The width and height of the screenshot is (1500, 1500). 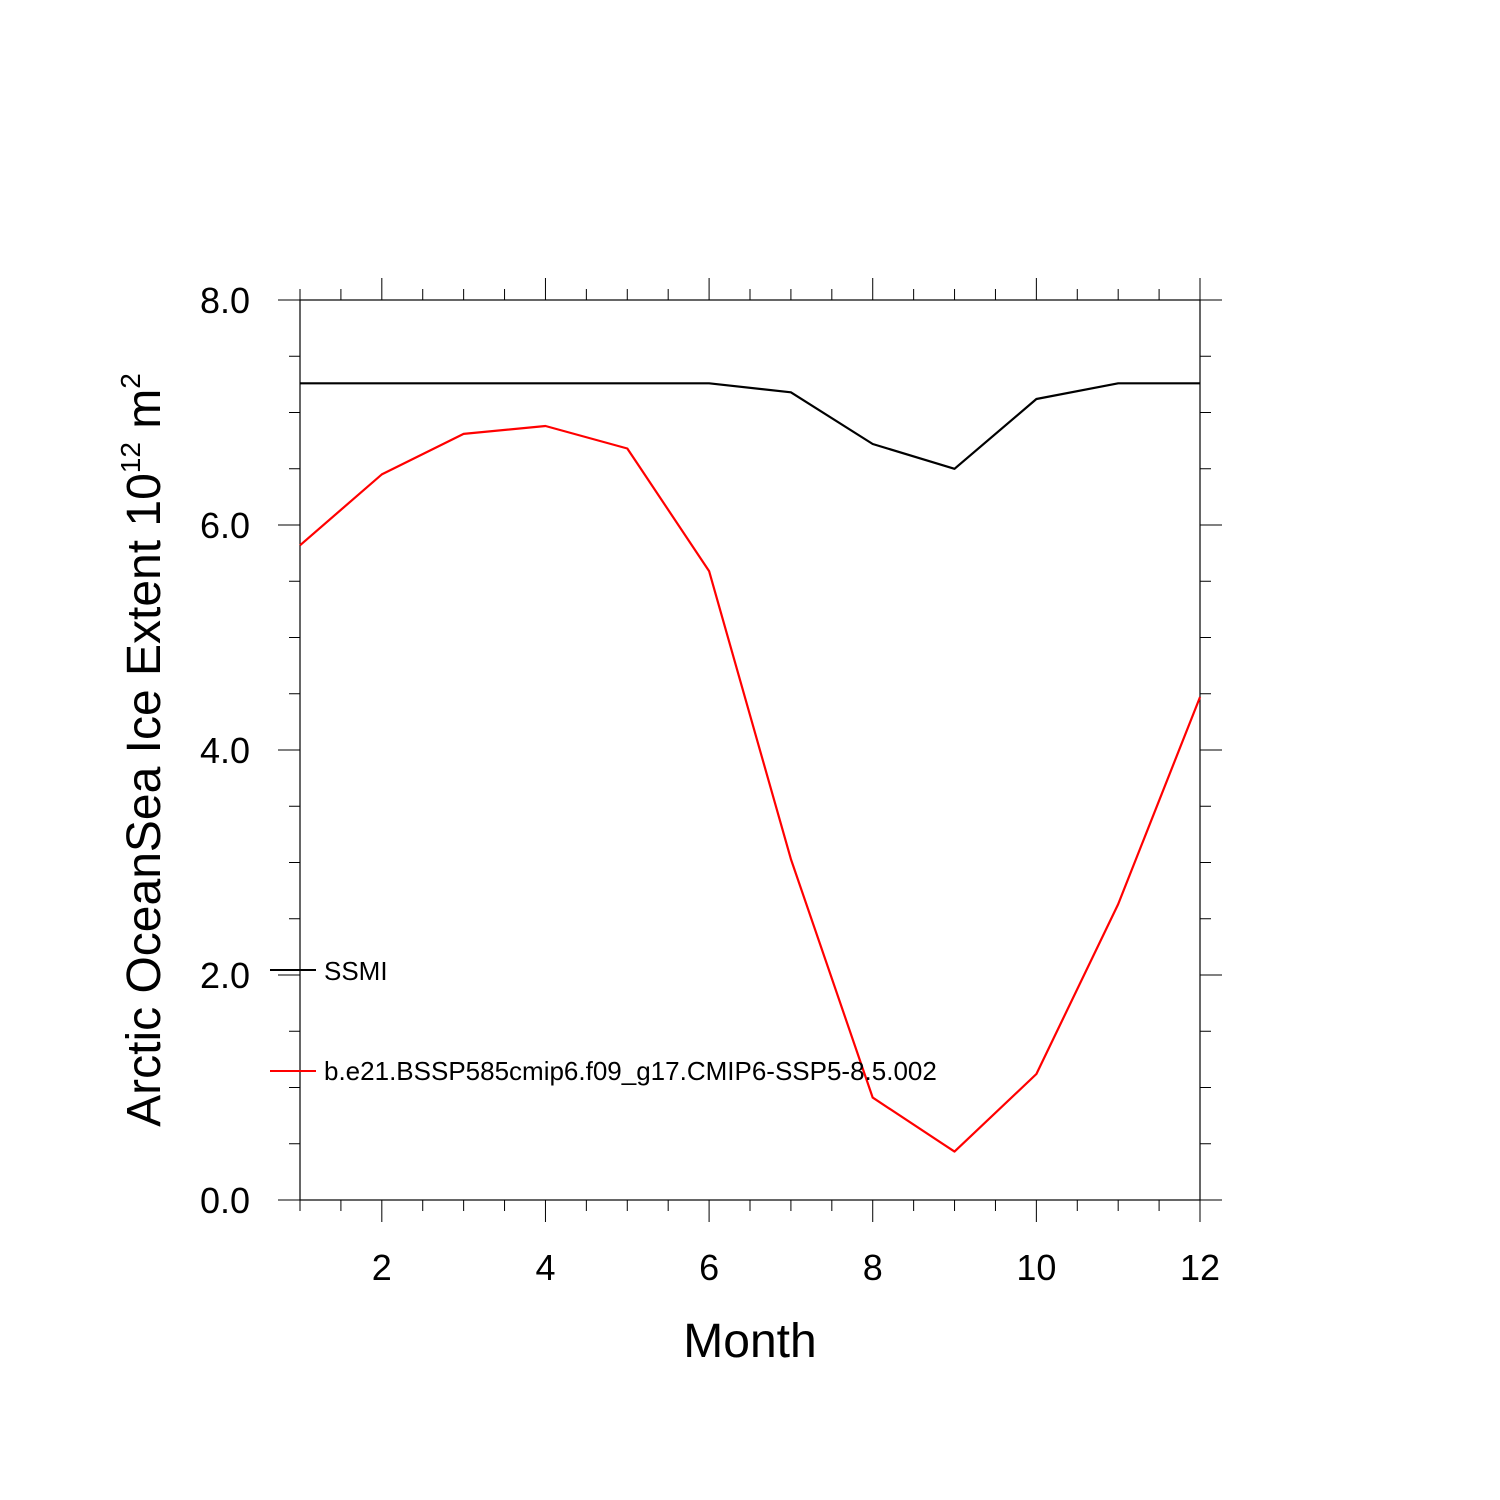 I want to click on y-axis-title-unit-exponent: 2, so click(x=130, y=381).